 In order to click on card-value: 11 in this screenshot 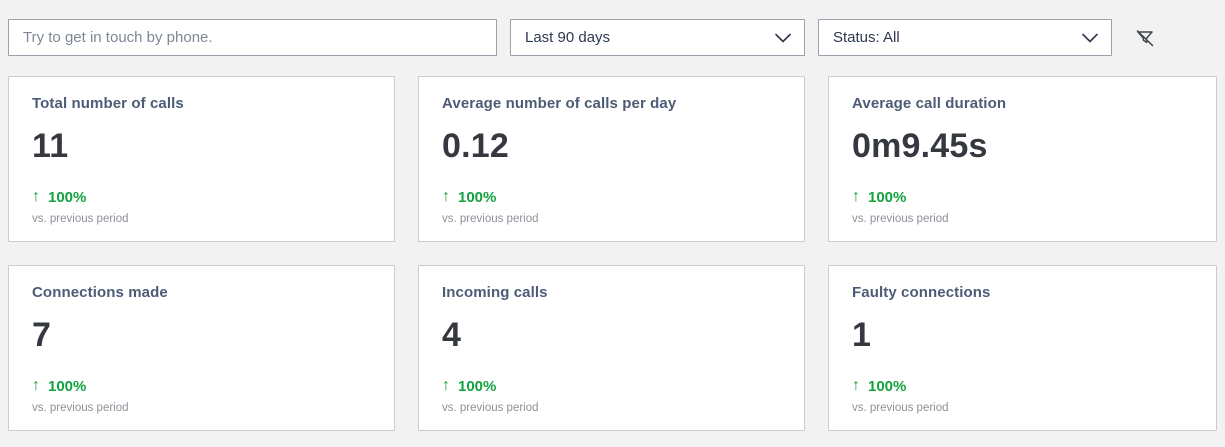, I will do `click(50, 146)`.